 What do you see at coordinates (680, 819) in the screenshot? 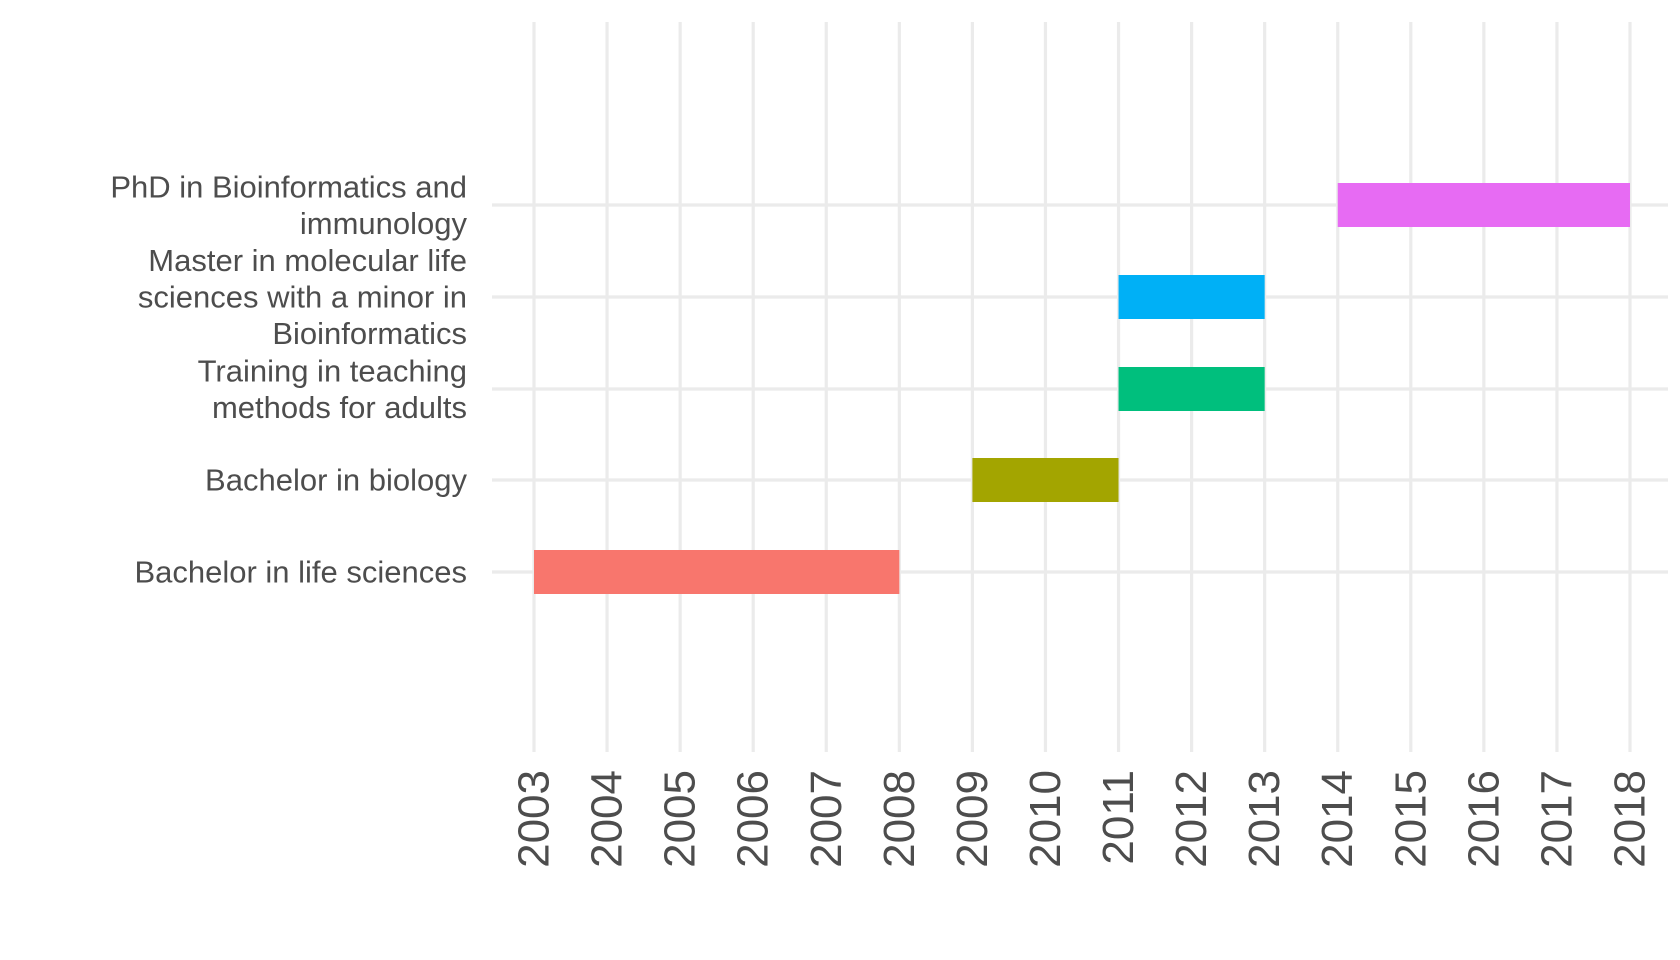
I see `x-tick-label-2005: 2005` at bounding box center [680, 819].